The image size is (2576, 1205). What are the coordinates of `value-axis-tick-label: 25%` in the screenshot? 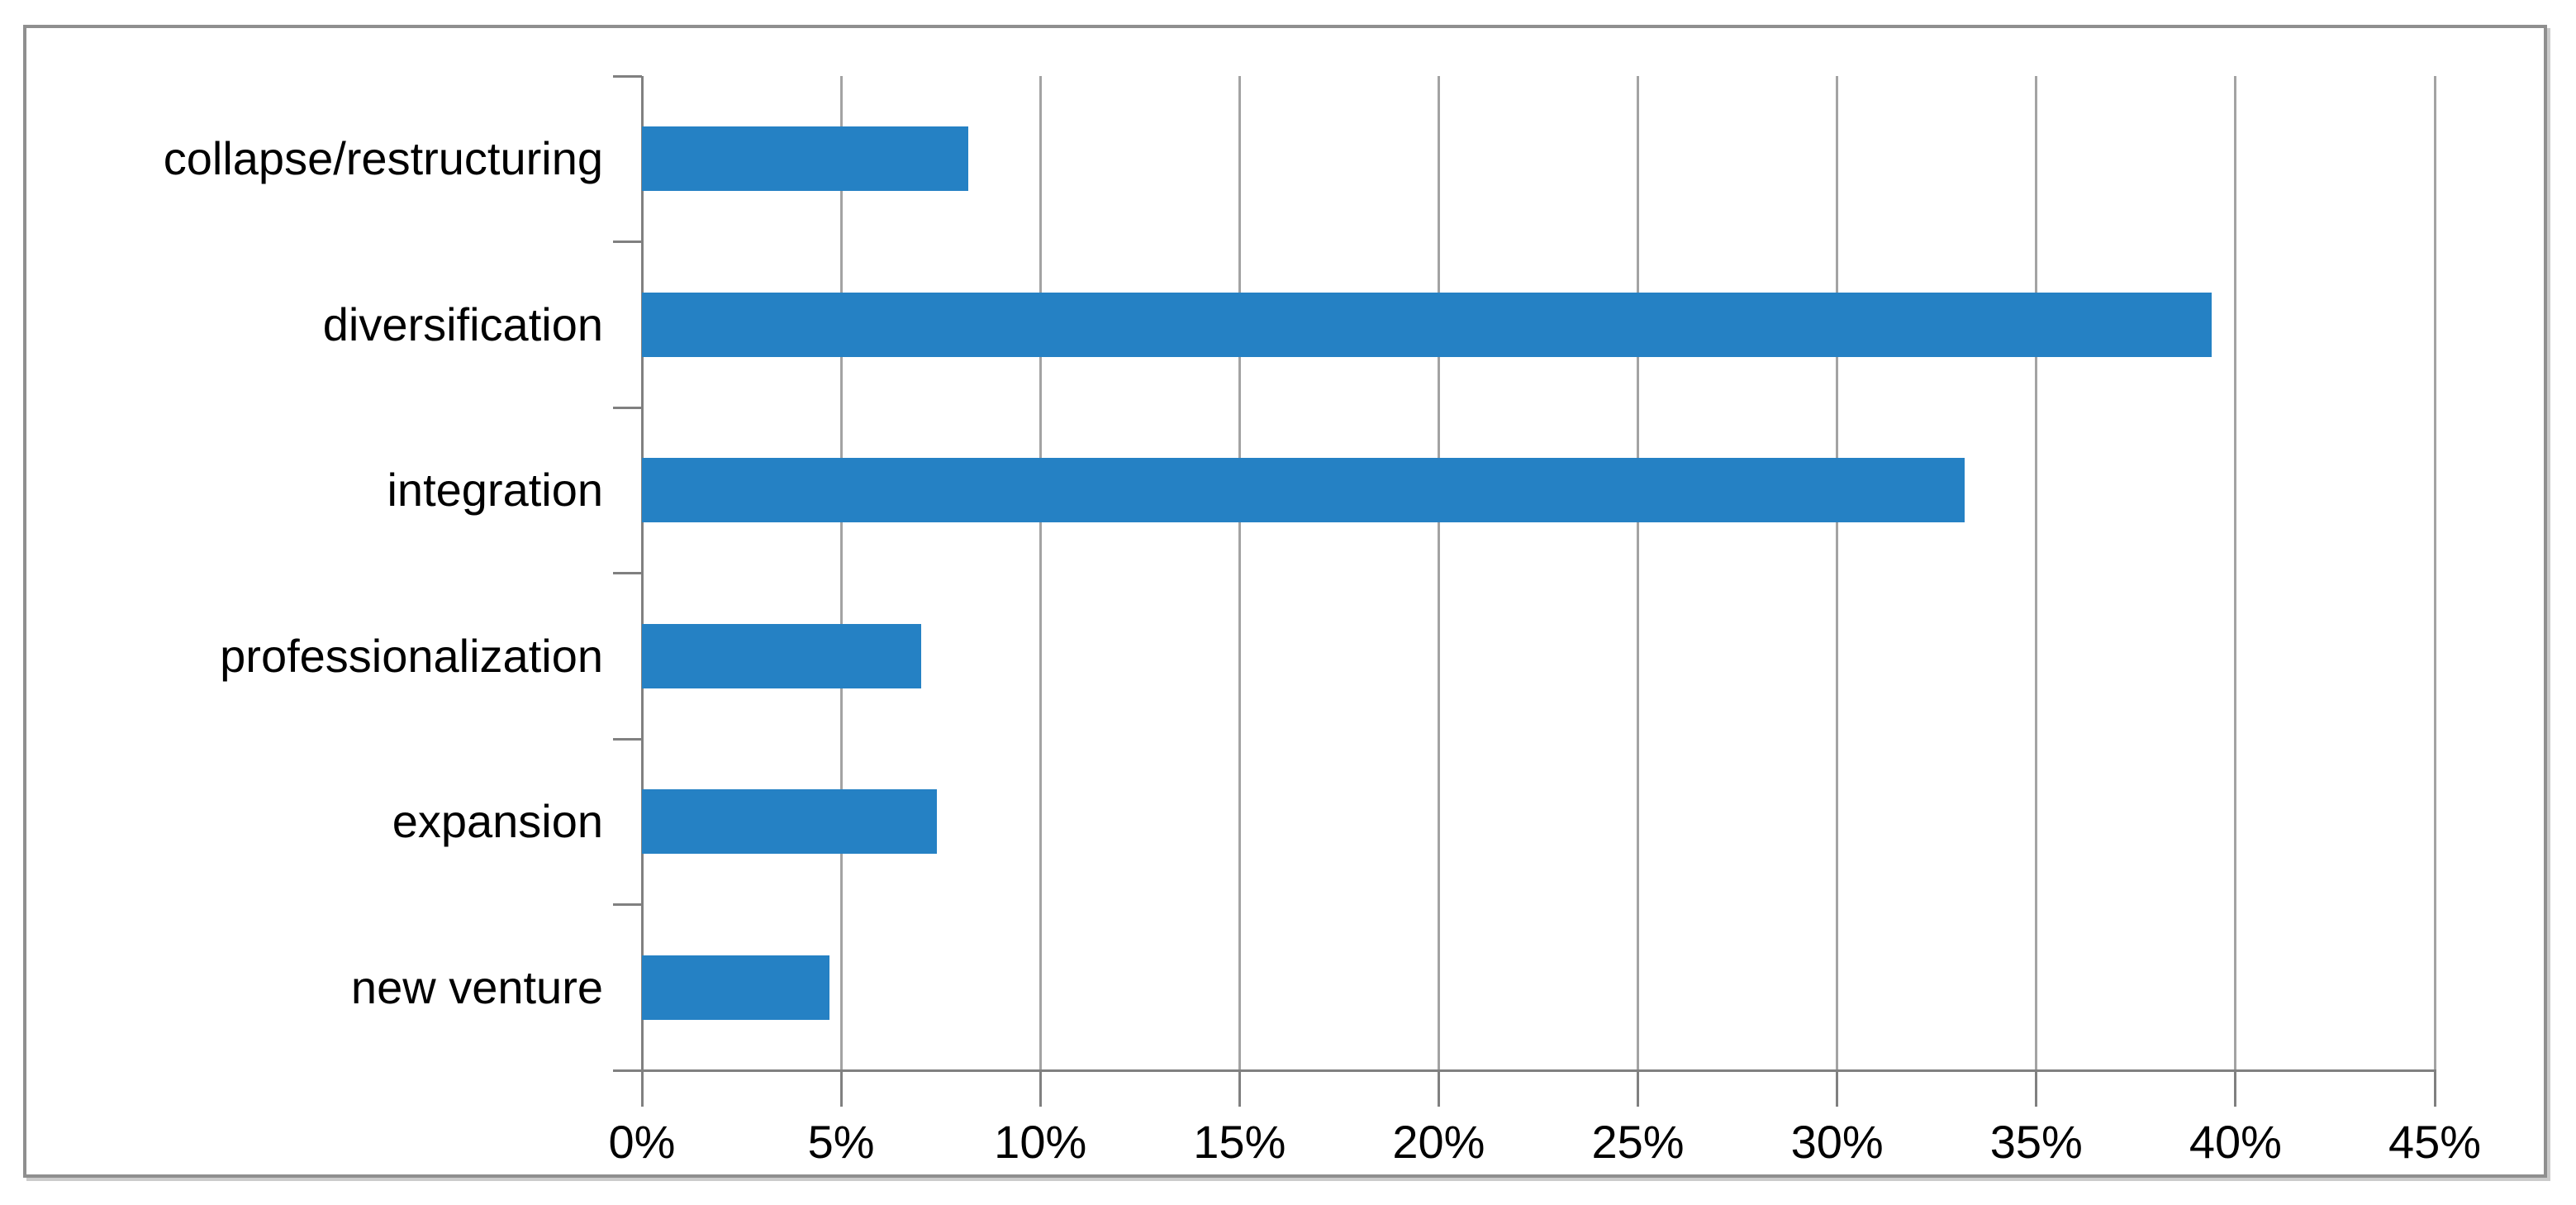 It's located at (1638, 1142).